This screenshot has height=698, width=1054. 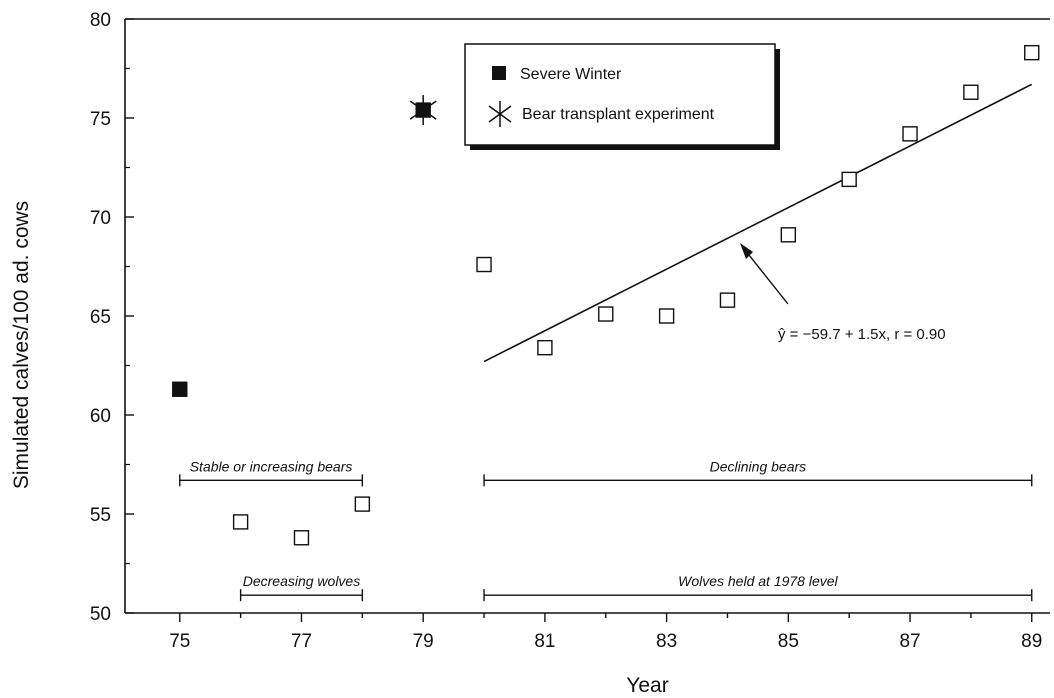 I want to click on y-tick-label: 60, so click(x=100, y=416).